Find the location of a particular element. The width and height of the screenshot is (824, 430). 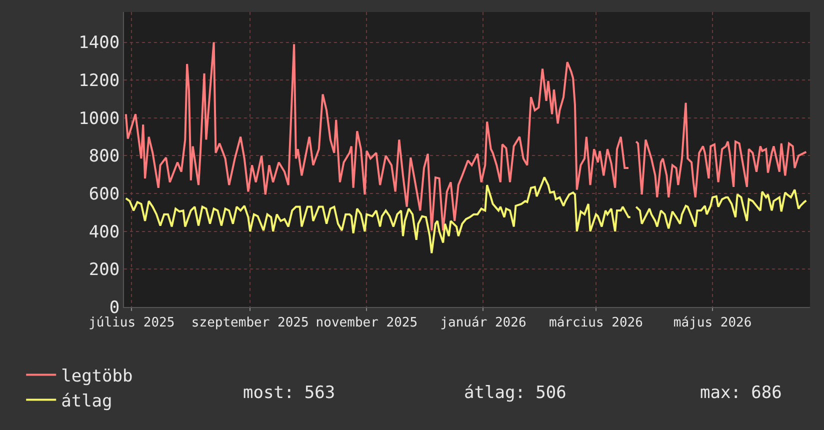

y-tick-label: 1200 is located at coordinates (99, 81).